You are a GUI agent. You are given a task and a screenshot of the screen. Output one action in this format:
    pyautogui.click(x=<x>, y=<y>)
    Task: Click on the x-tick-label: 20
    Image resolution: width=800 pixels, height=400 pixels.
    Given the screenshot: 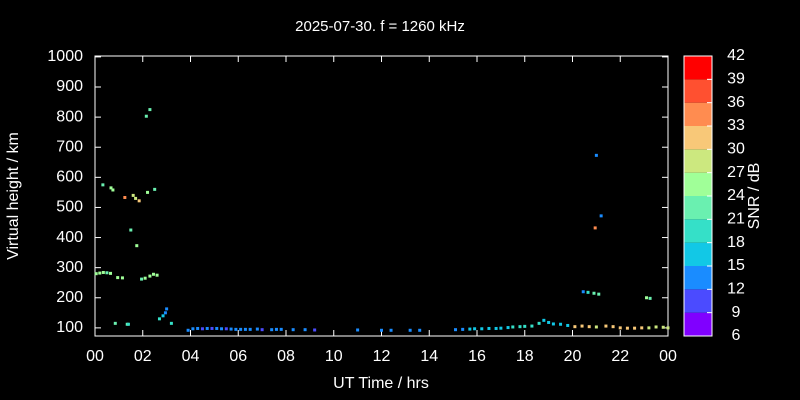 What is the action you would take?
    pyautogui.click(x=573, y=356)
    